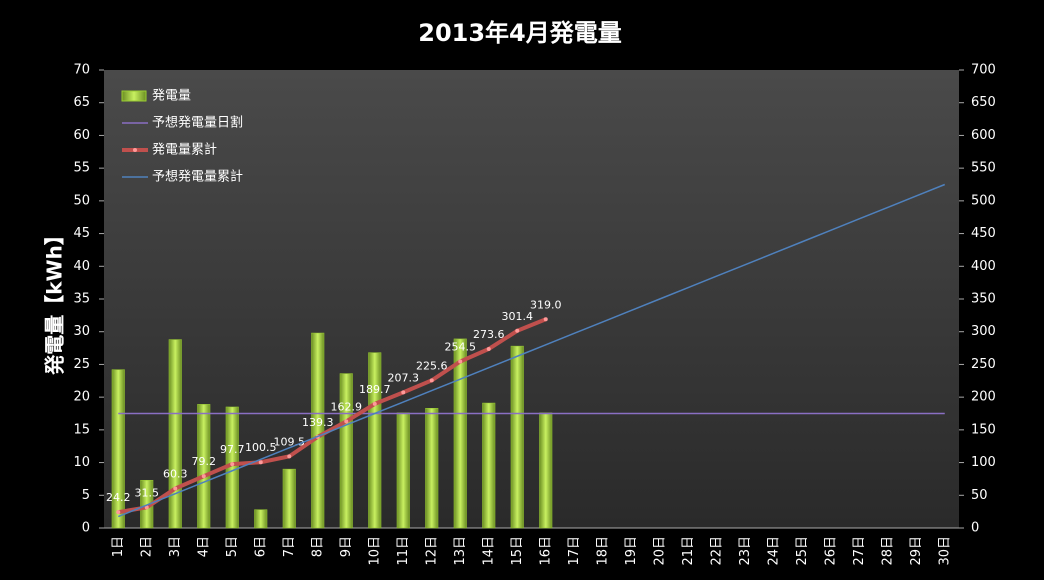  I want to click on y-tick-label: 70, so click(81, 70).